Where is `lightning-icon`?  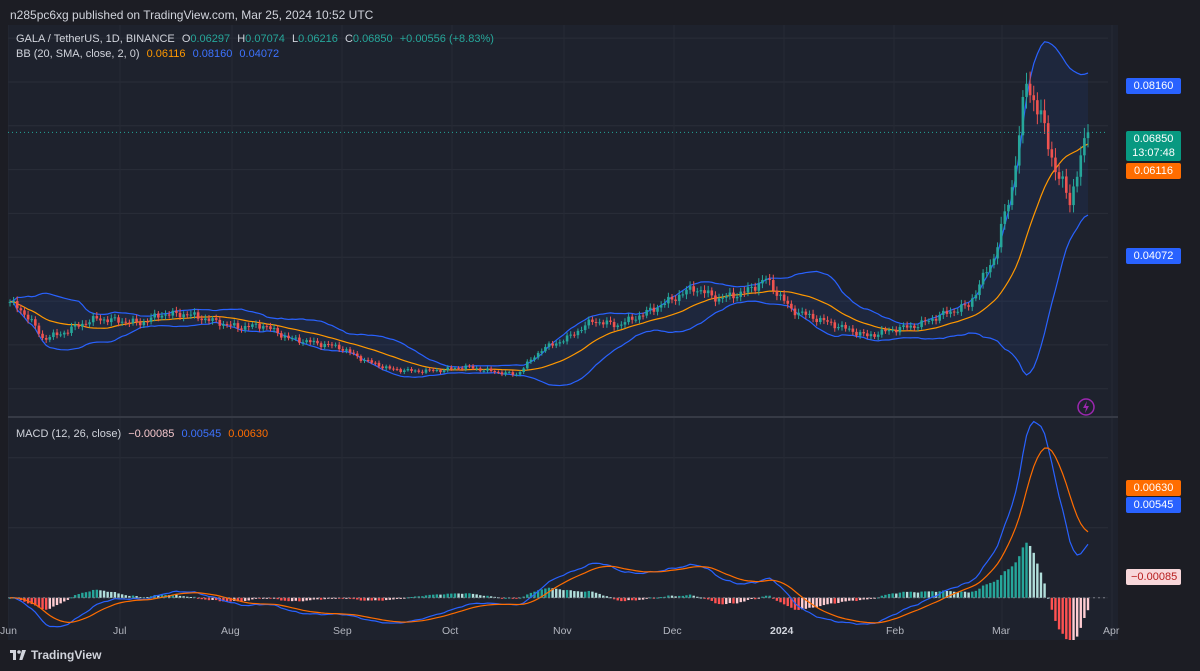
lightning-icon is located at coordinates (1086, 407).